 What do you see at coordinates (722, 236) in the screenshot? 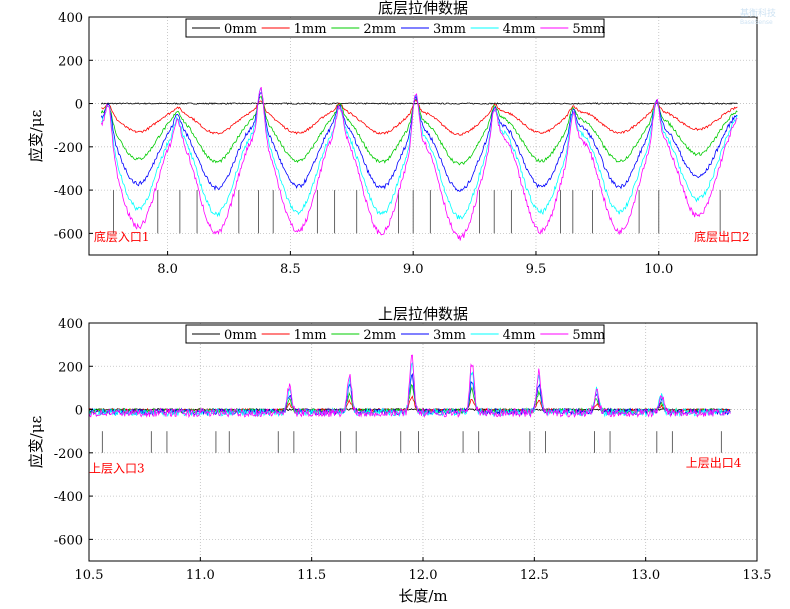
I see `annotation-label: 底层出口2` at bounding box center [722, 236].